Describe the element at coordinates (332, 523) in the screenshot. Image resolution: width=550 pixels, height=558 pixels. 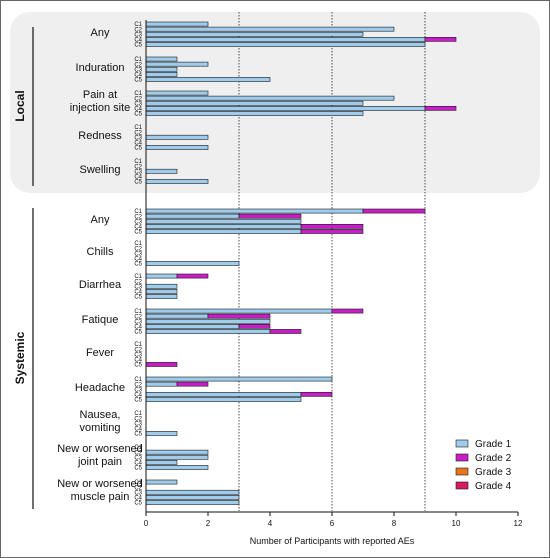
I see `x-tick-label: 6` at that location.